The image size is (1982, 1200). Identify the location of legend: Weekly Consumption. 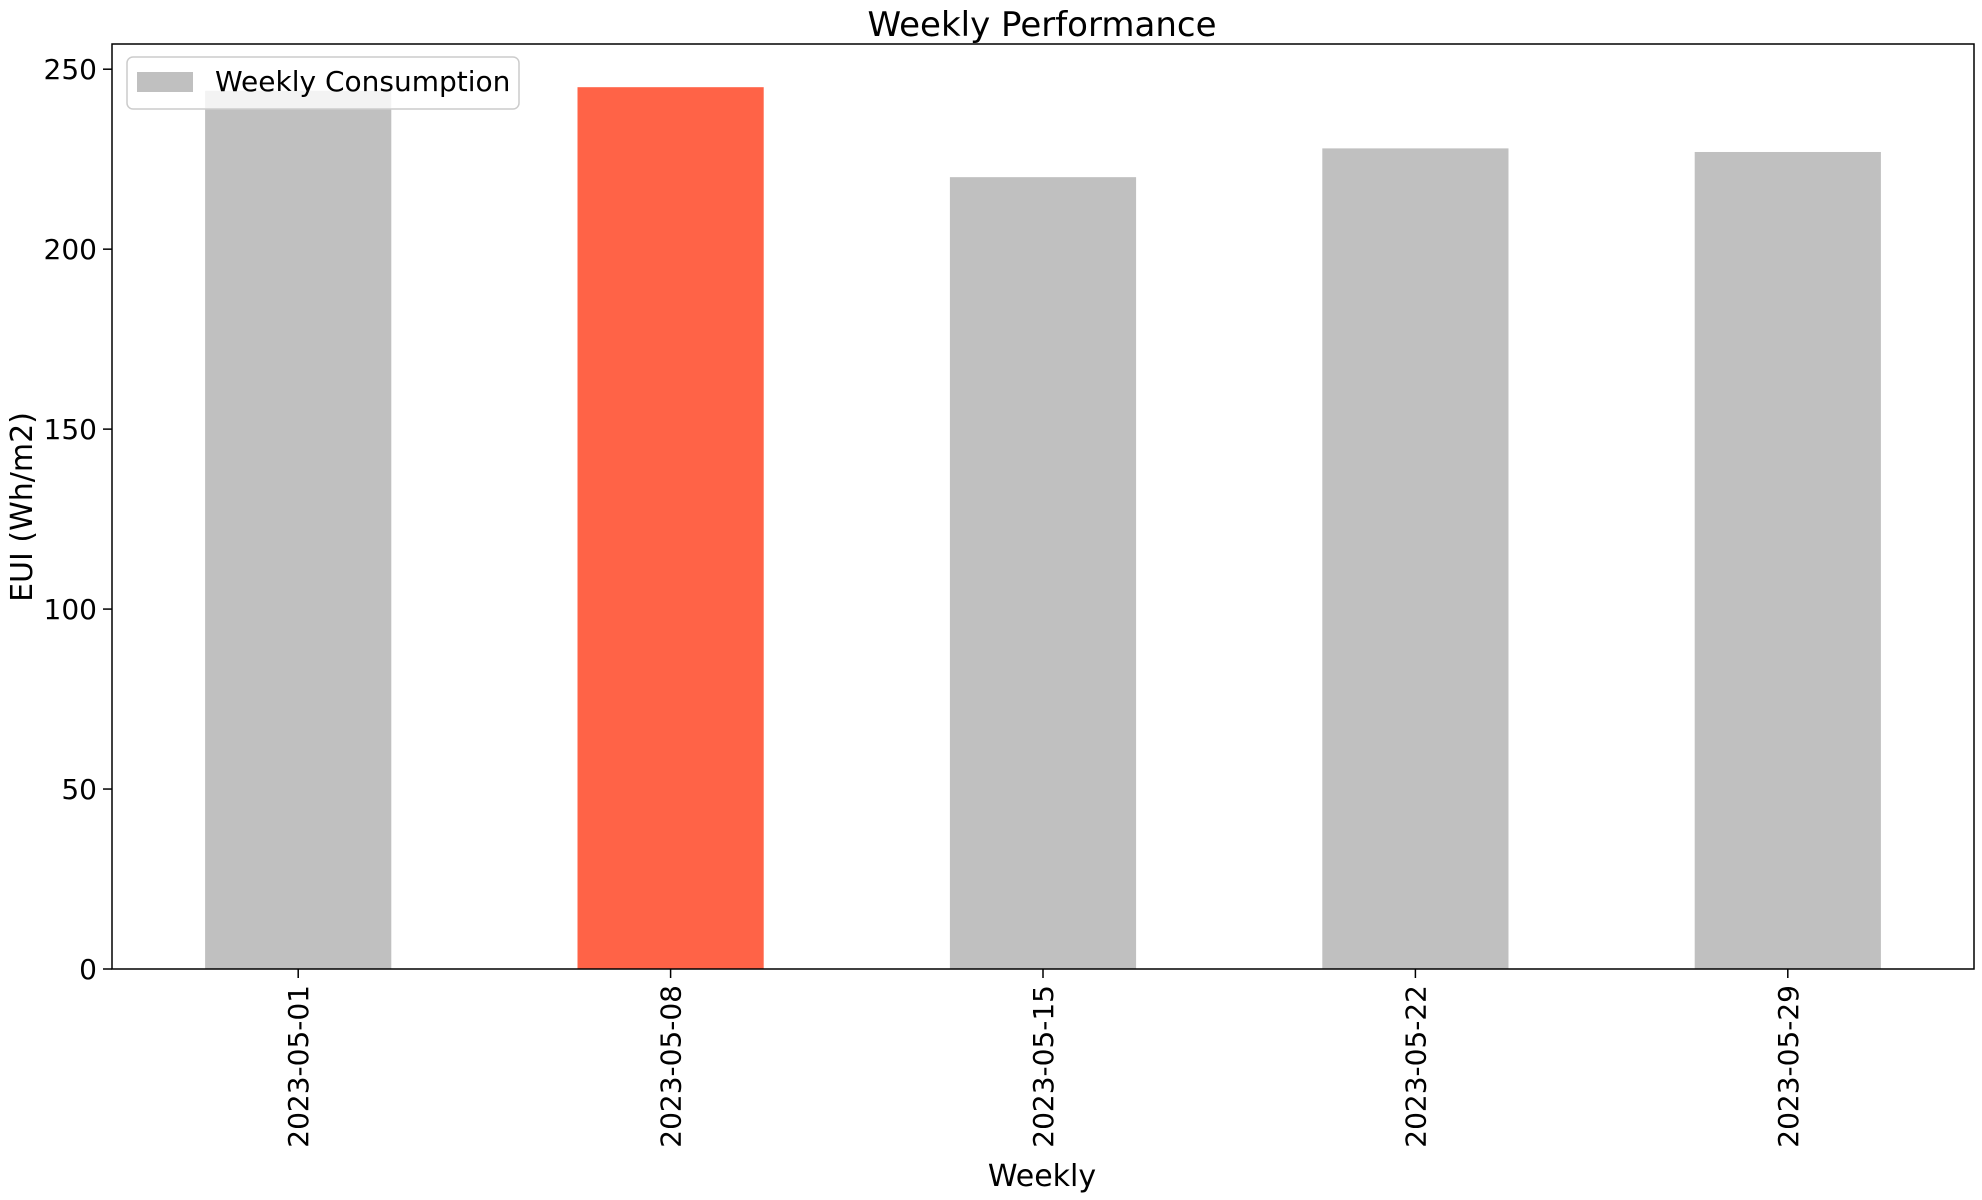
(323, 83).